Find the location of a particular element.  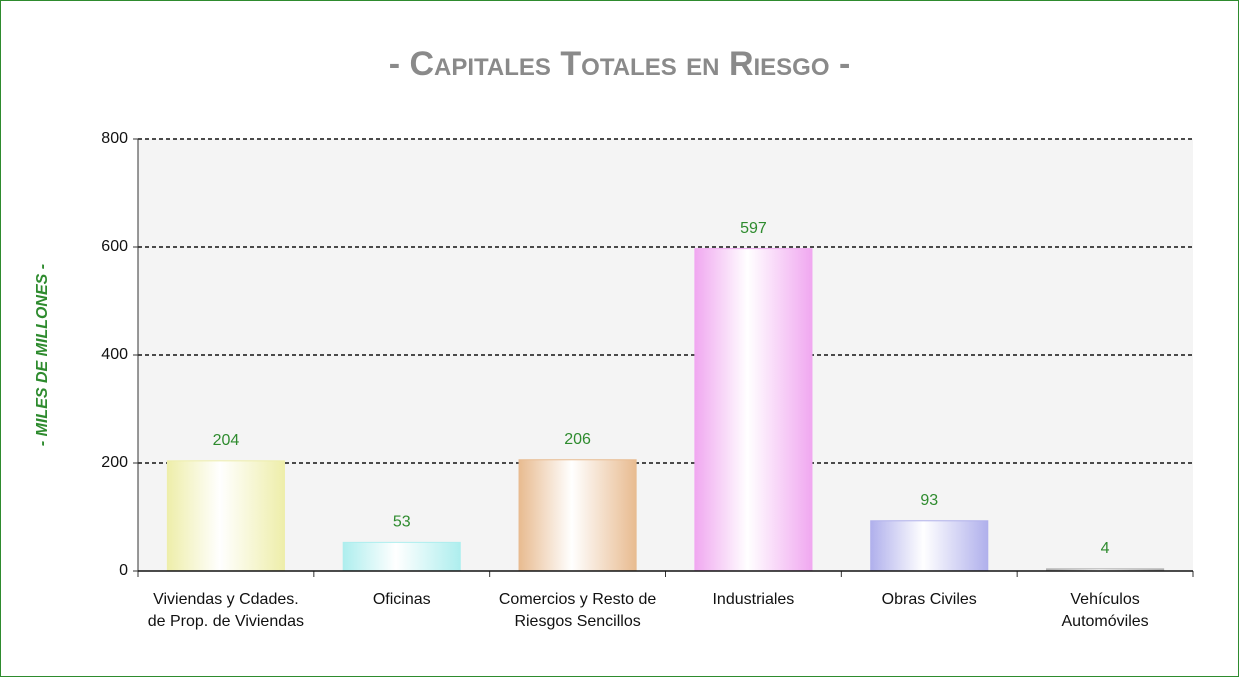

y-tick-label: 200 is located at coordinates (114, 462).